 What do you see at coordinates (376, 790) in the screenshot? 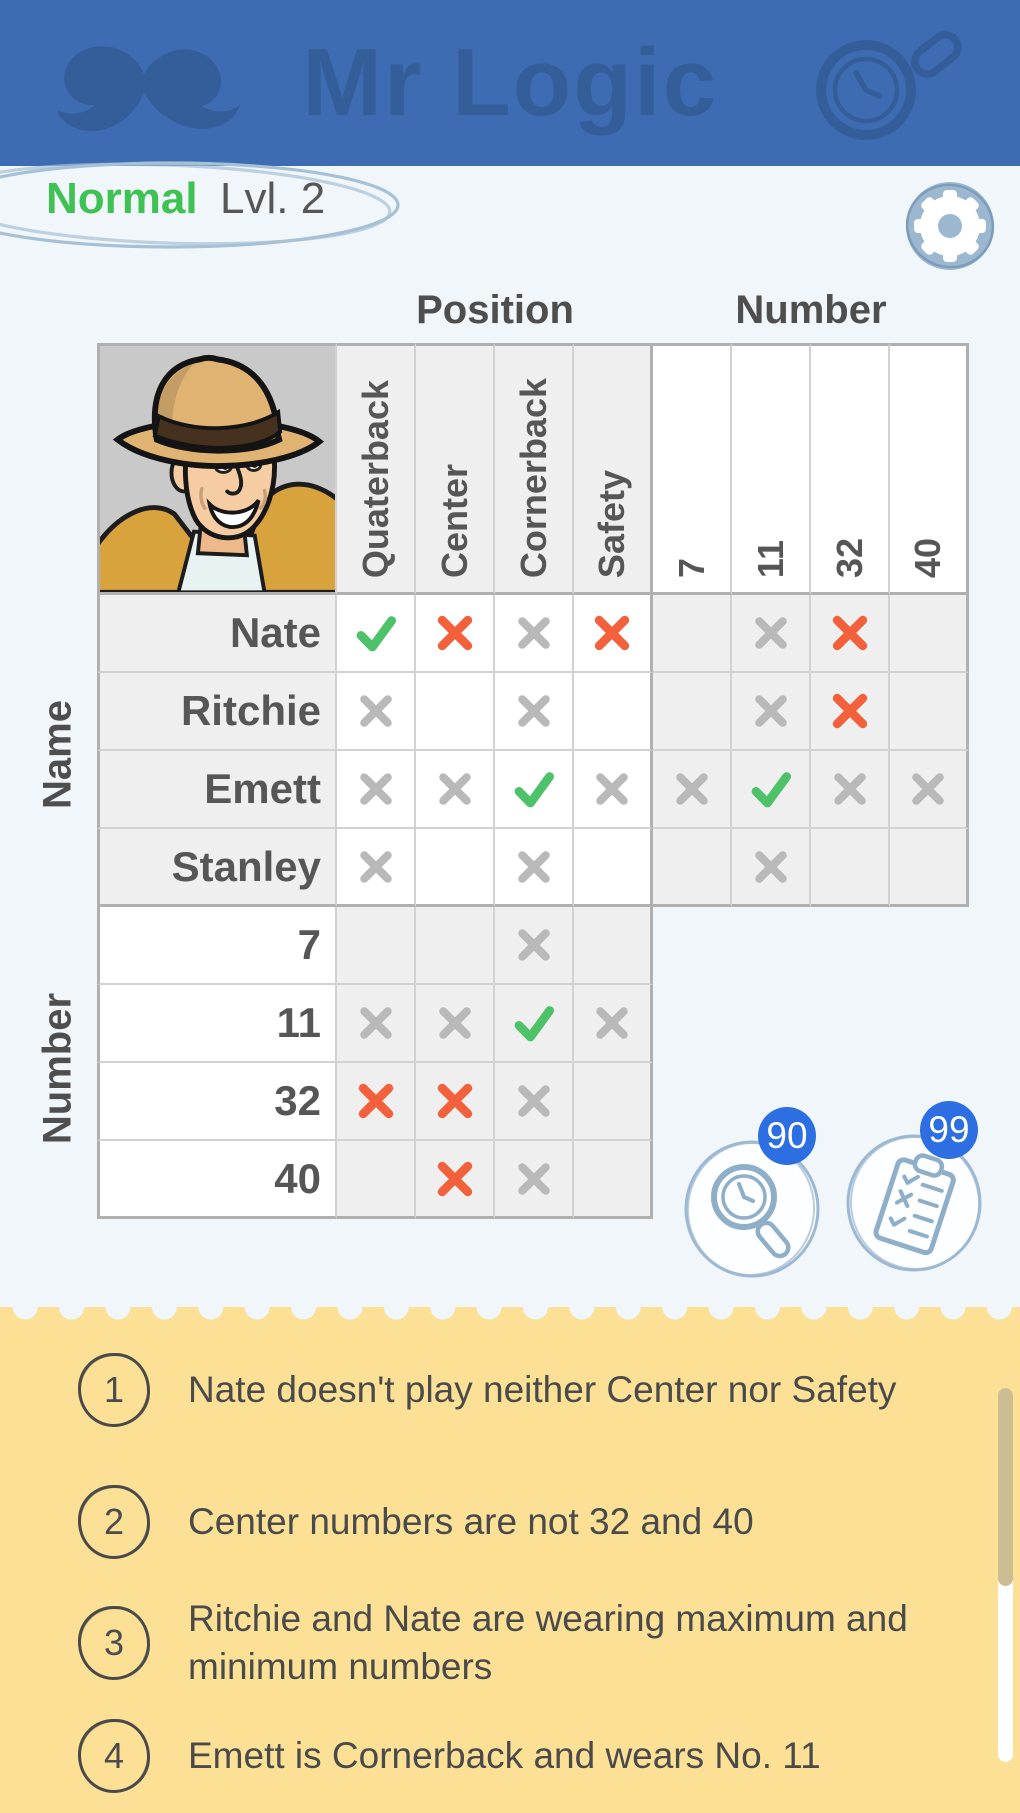
I see `cell-Emett-Quaterback` at bounding box center [376, 790].